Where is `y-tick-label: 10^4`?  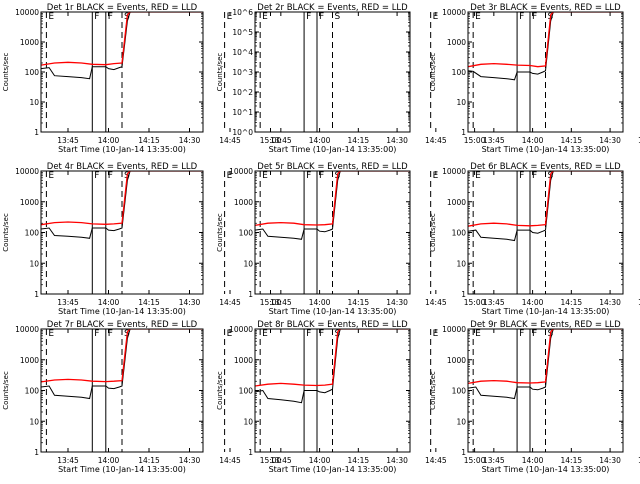 y-tick-label: 10^4 is located at coordinates (242, 52).